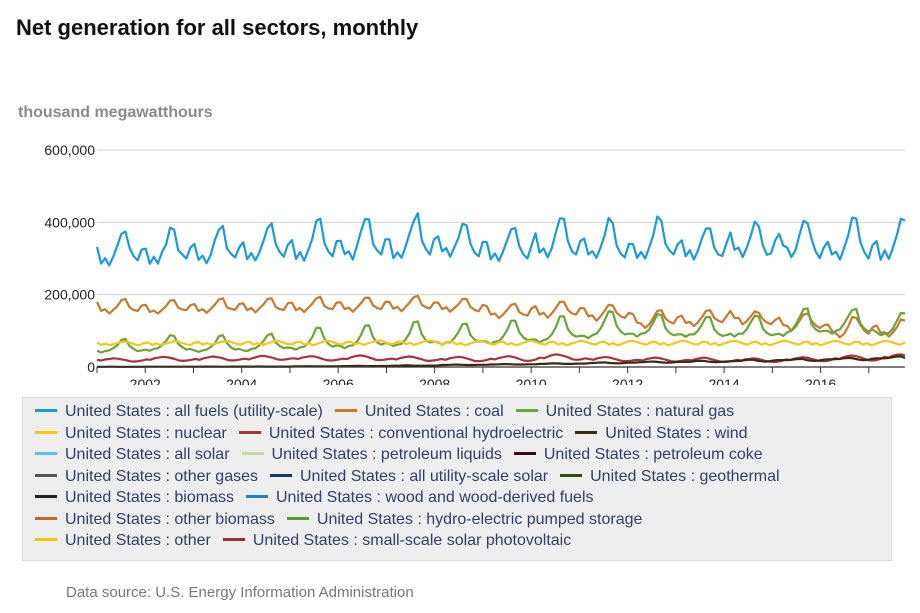  What do you see at coordinates (640, 411) in the screenshot?
I see `legend-label: United States : natural gas` at bounding box center [640, 411].